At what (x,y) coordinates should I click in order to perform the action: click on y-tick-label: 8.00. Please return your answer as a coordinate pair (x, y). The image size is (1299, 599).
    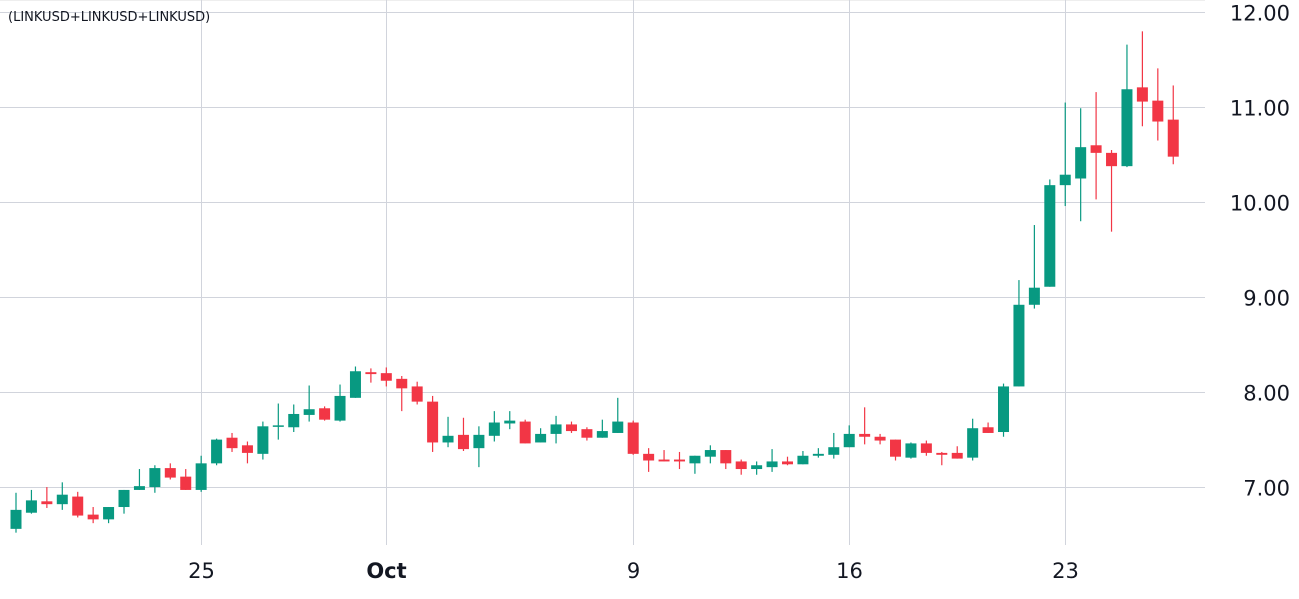
    Looking at the image, I should click on (1266, 394).